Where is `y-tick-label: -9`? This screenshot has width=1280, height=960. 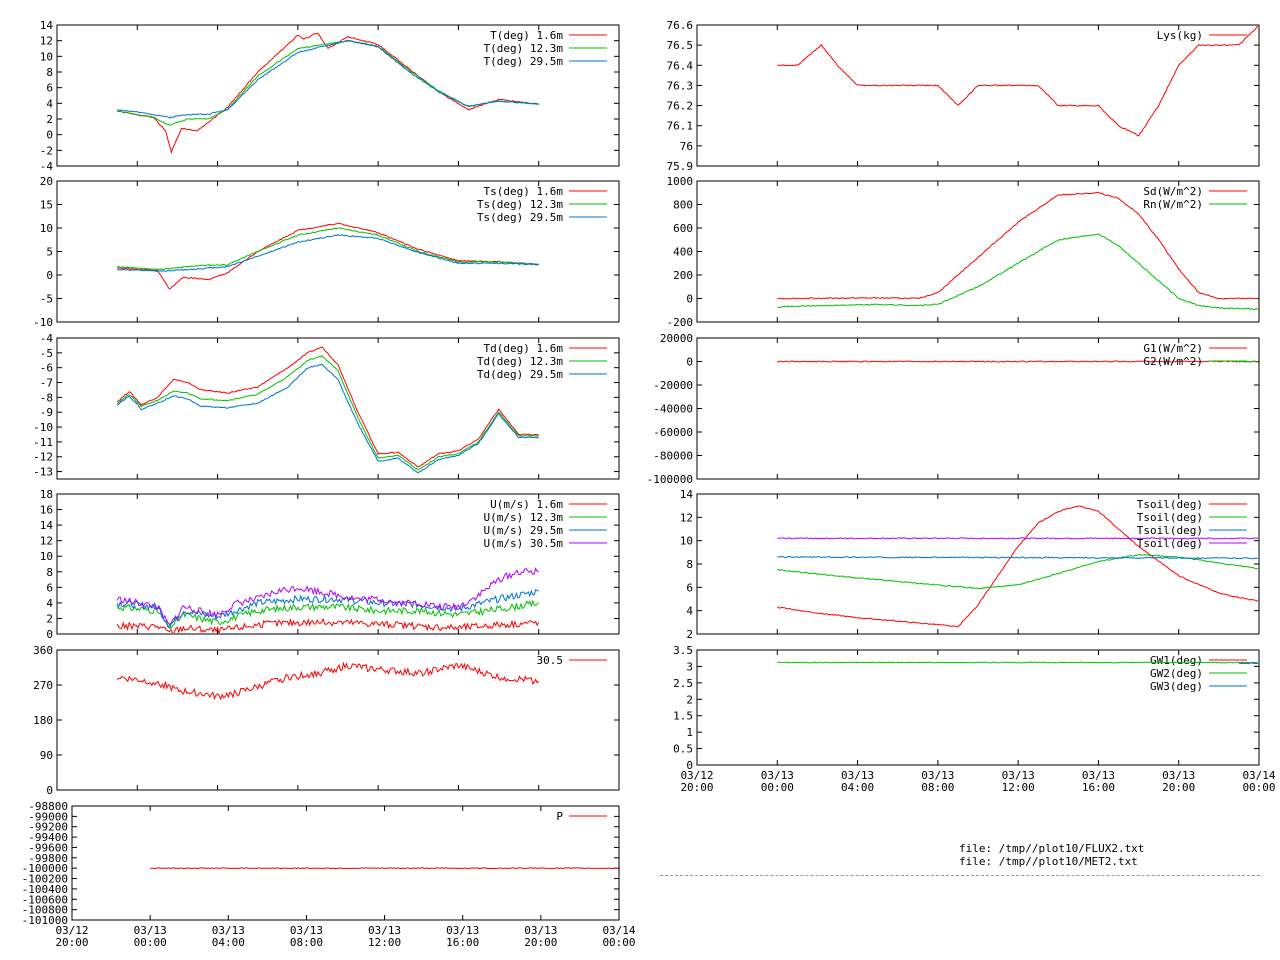
y-tick-label: -9 is located at coordinates (46, 412).